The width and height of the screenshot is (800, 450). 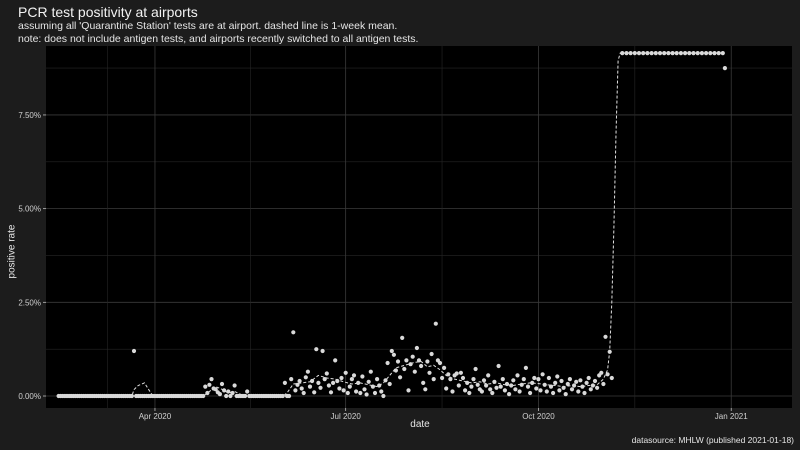 I want to click on x-axis-title: date, so click(x=420, y=424).